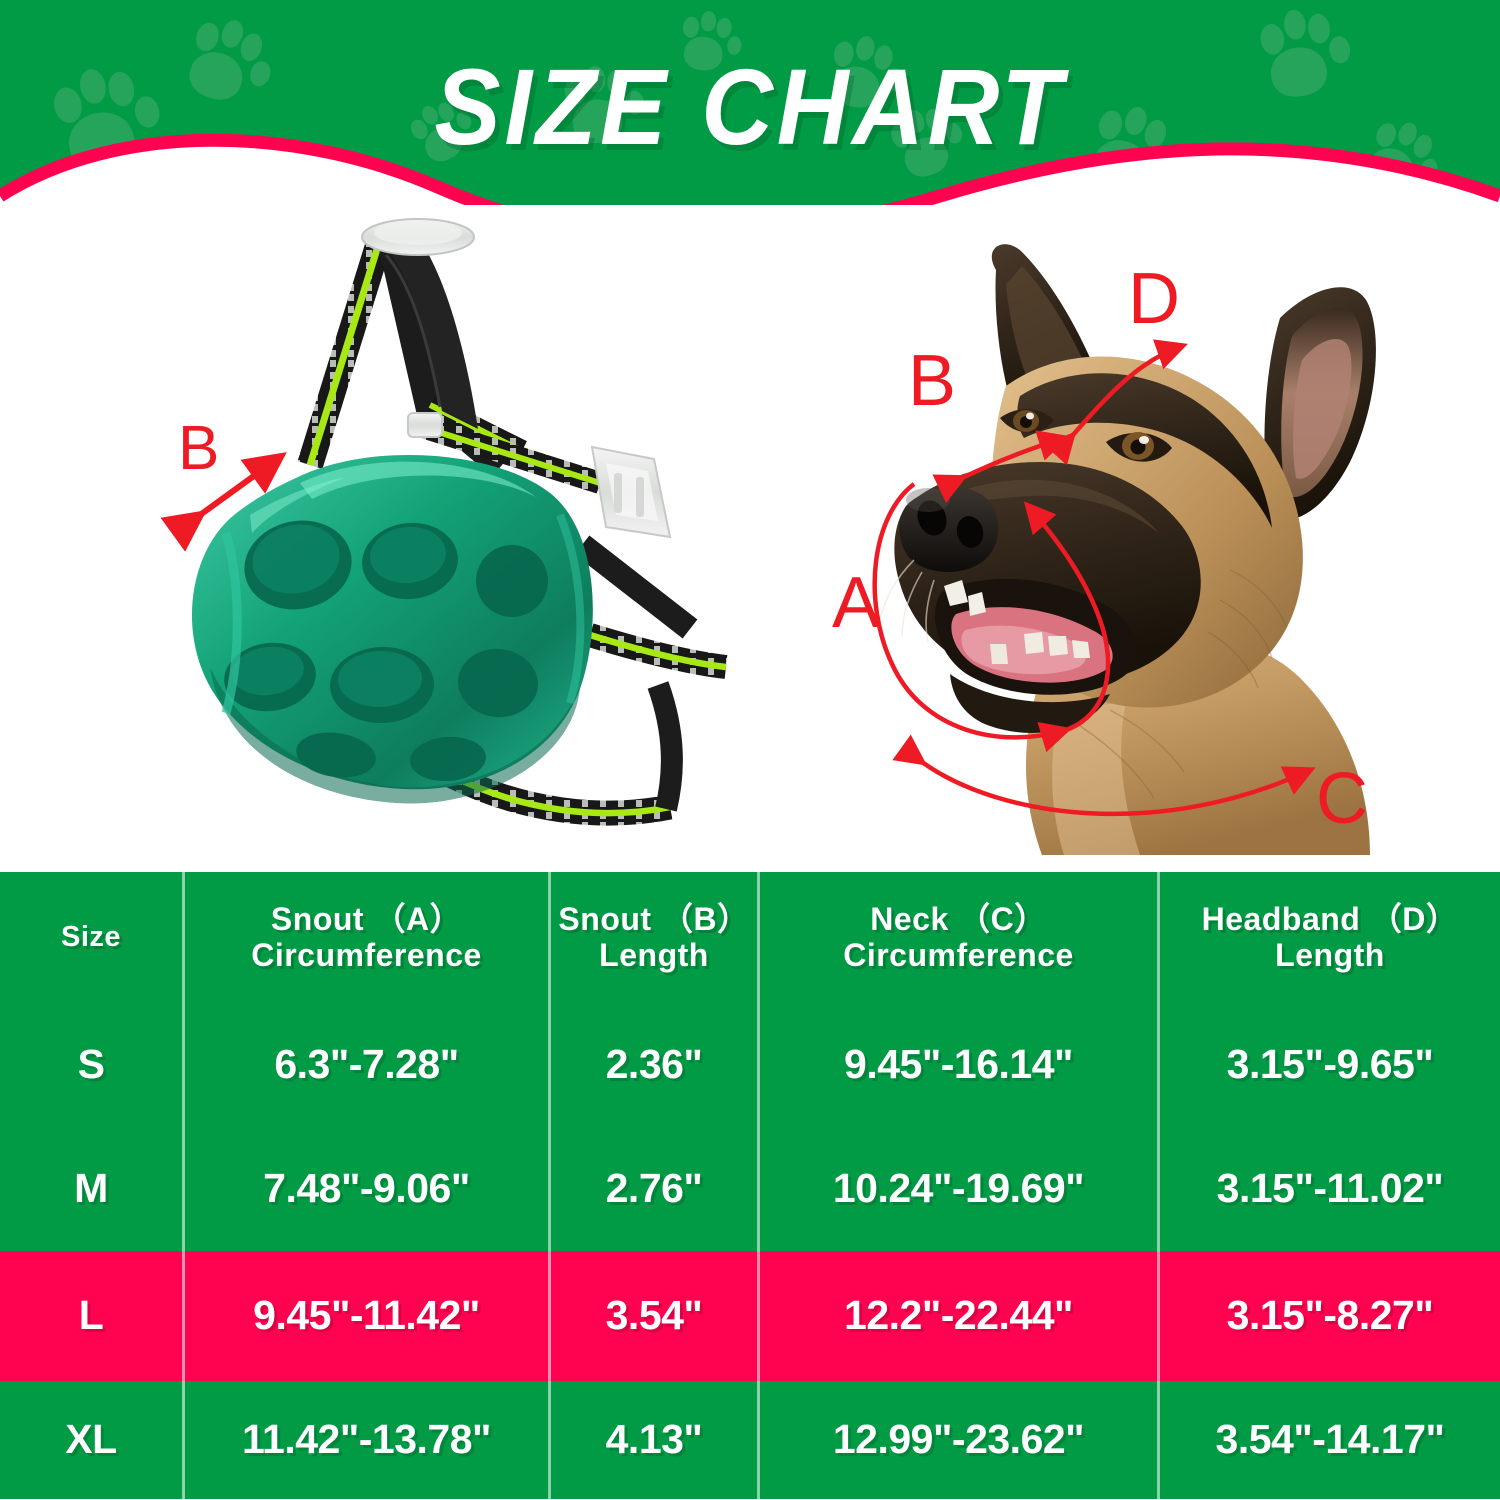  I want to click on dog-nose, so click(949, 530).